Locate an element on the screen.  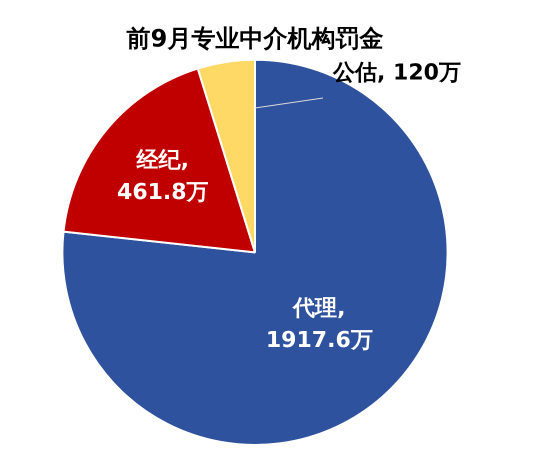
slice-label: 公估, 120万 is located at coordinates (396, 73).